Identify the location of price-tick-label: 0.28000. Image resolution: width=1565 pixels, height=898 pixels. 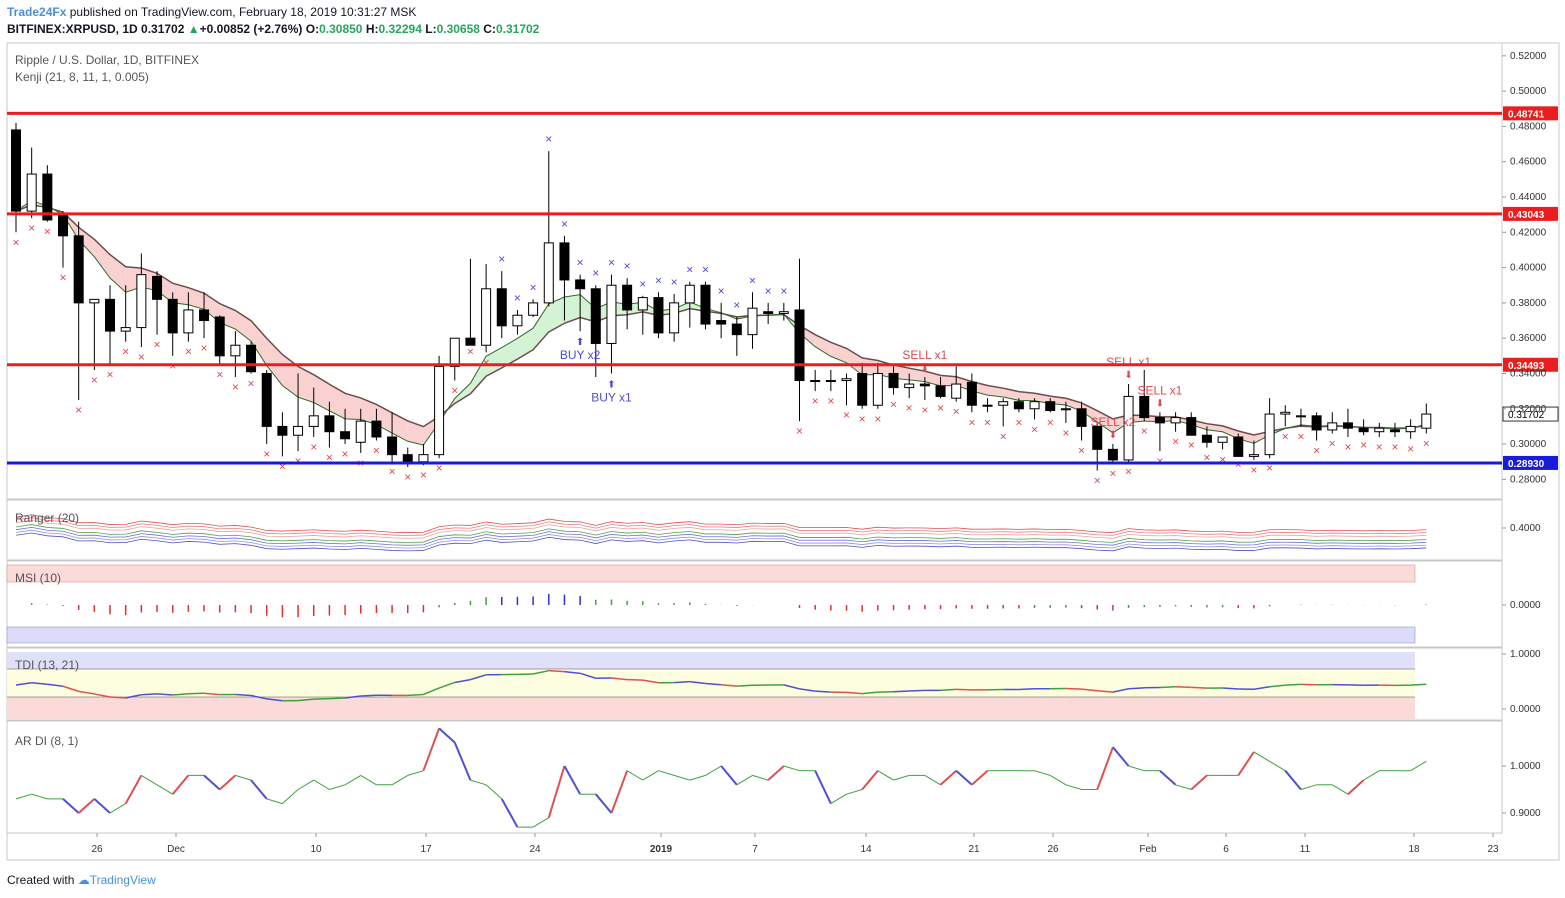
(1528, 479).